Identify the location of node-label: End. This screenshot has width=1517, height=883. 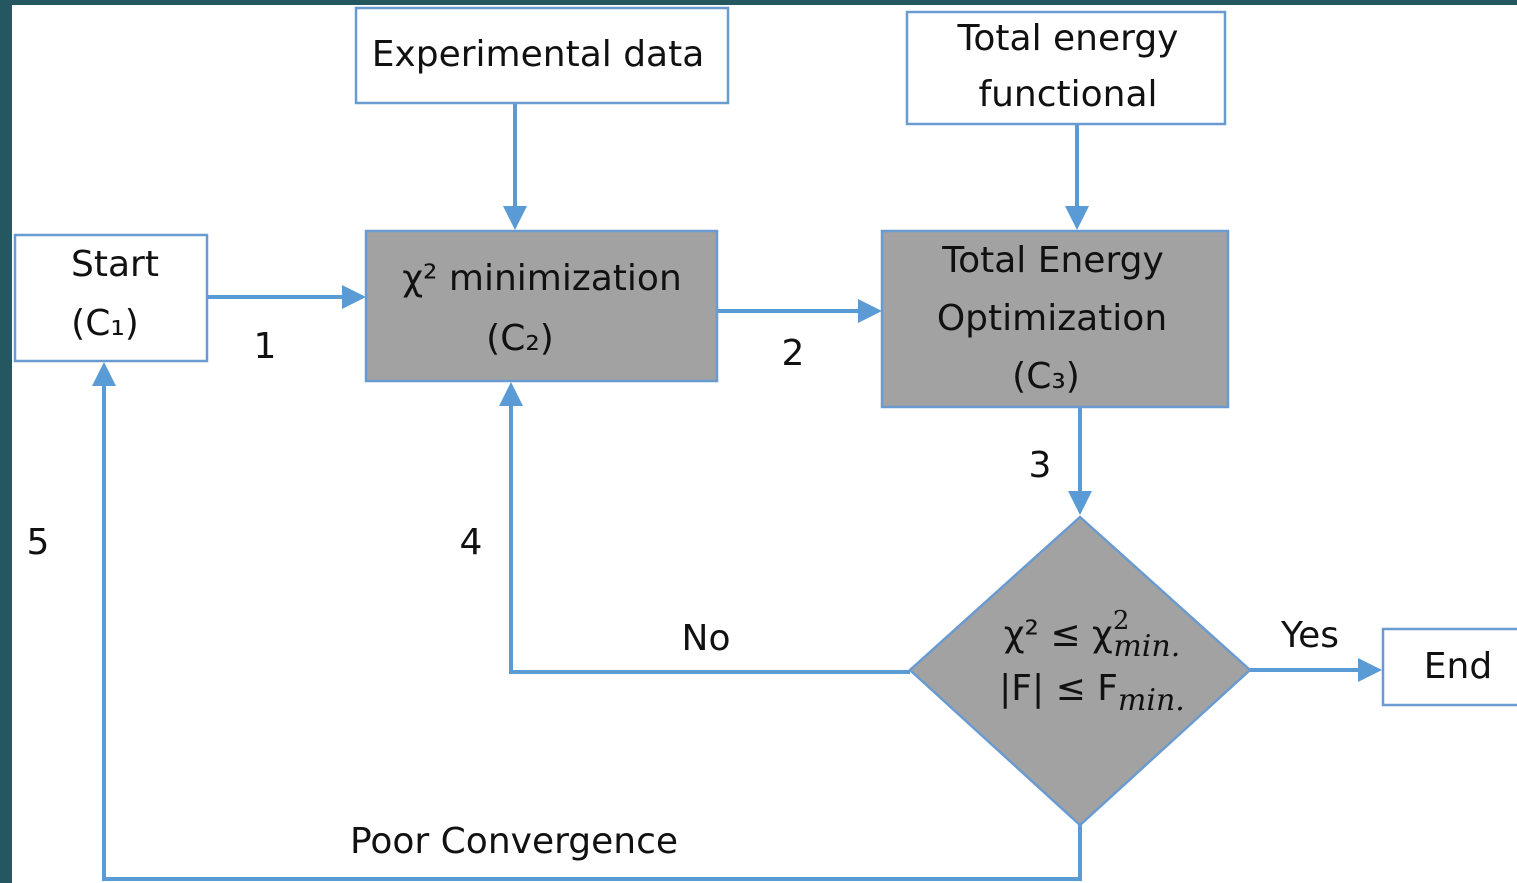
(1458, 666).